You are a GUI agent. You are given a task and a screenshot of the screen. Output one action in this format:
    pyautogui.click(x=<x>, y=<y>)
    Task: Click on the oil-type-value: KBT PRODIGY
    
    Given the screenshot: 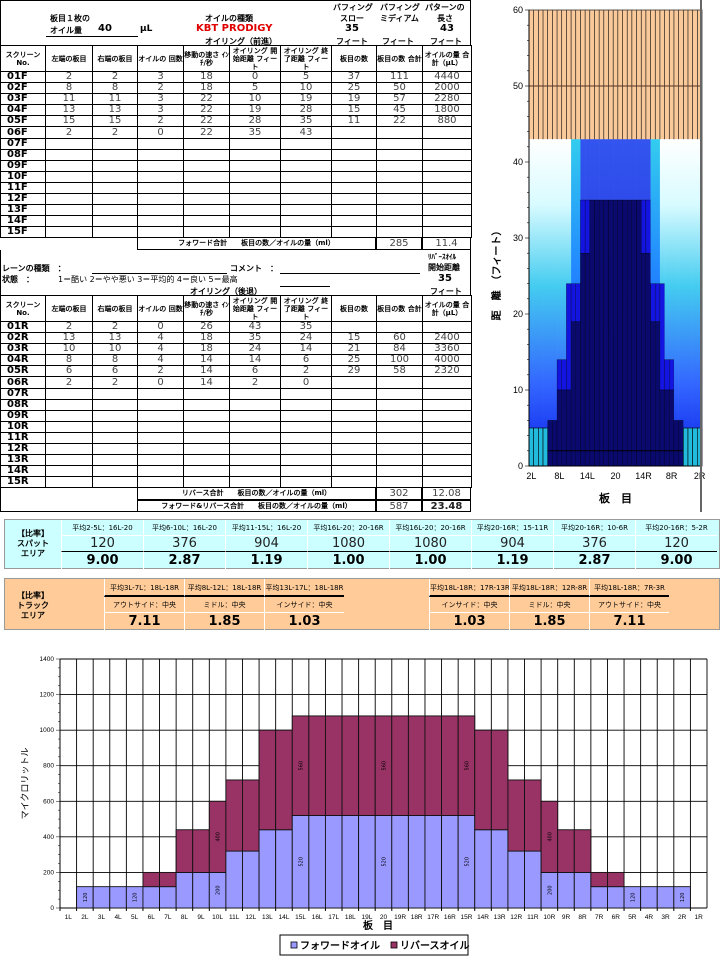 What is the action you would take?
    pyautogui.click(x=234, y=28)
    